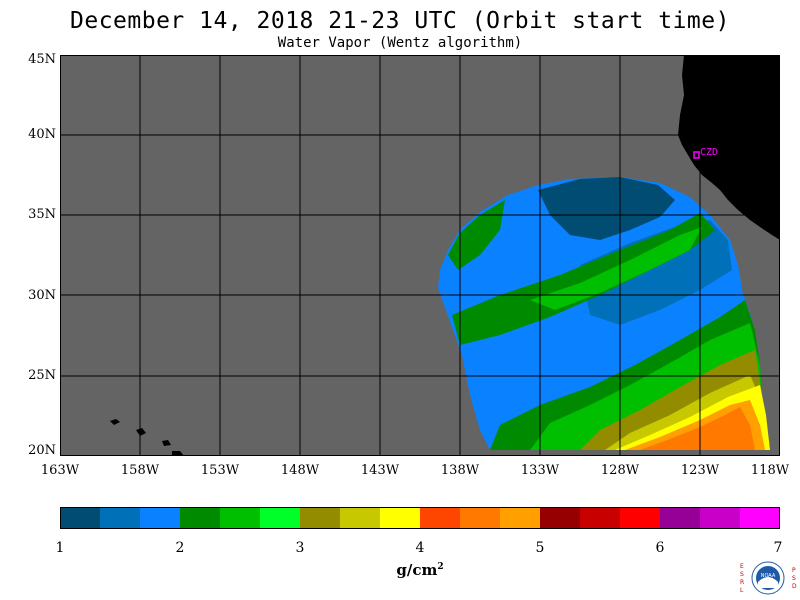 This screenshot has height=600, width=800. What do you see at coordinates (660, 548) in the screenshot?
I see `colorbar-tick-6: 6` at bounding box center [660, 548].